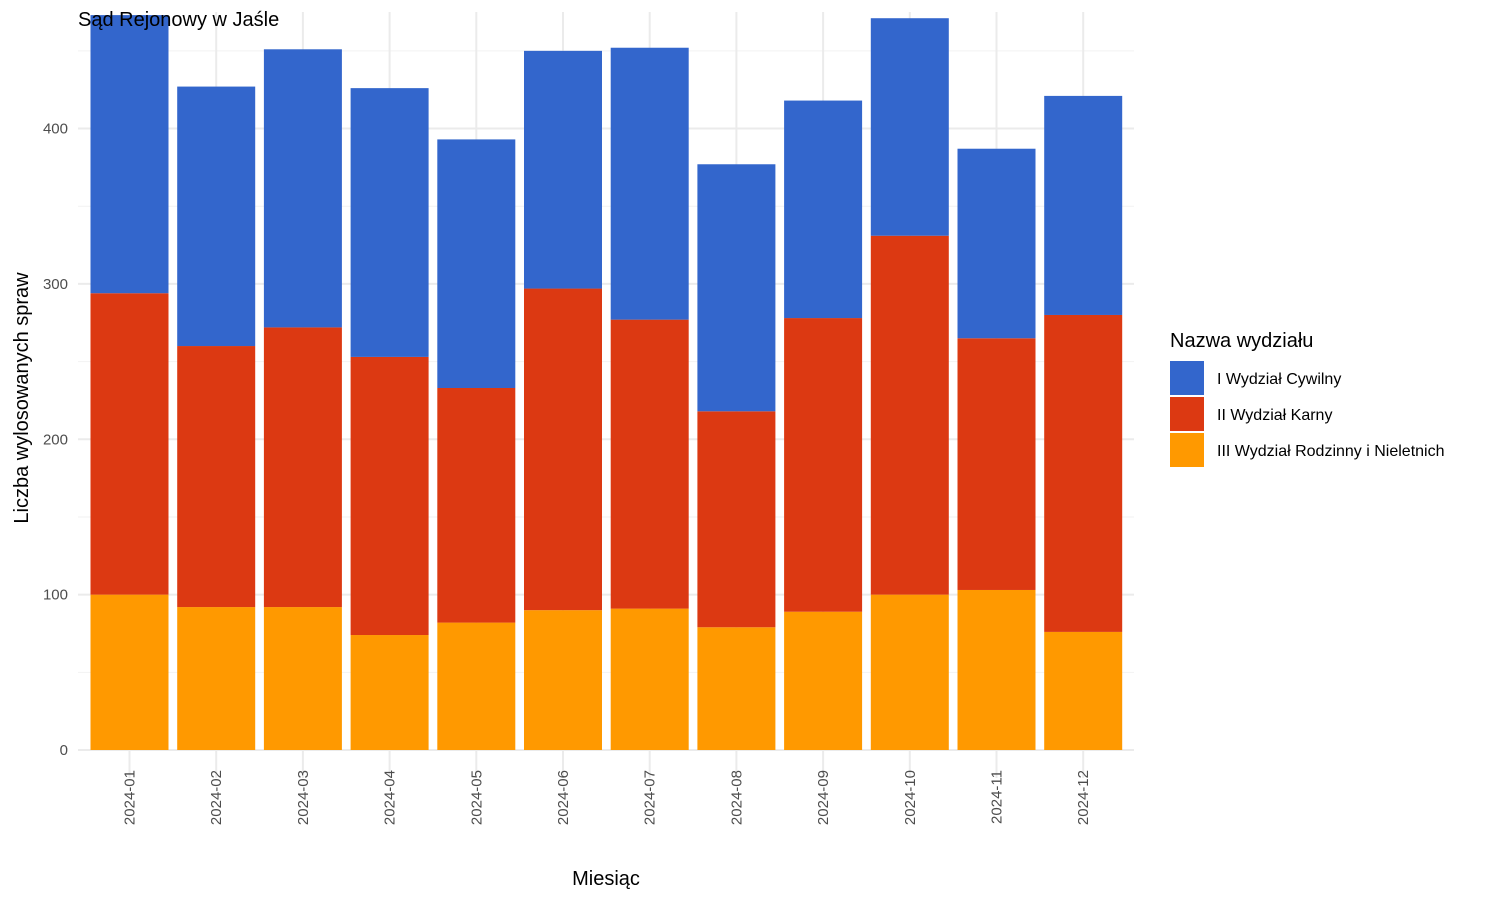 The image size is (1500, 900). What do you see at coordinates (736, 797) in the screenshot?
I see `x-tick-label: 2024-08` at bounding box center [736, 797].